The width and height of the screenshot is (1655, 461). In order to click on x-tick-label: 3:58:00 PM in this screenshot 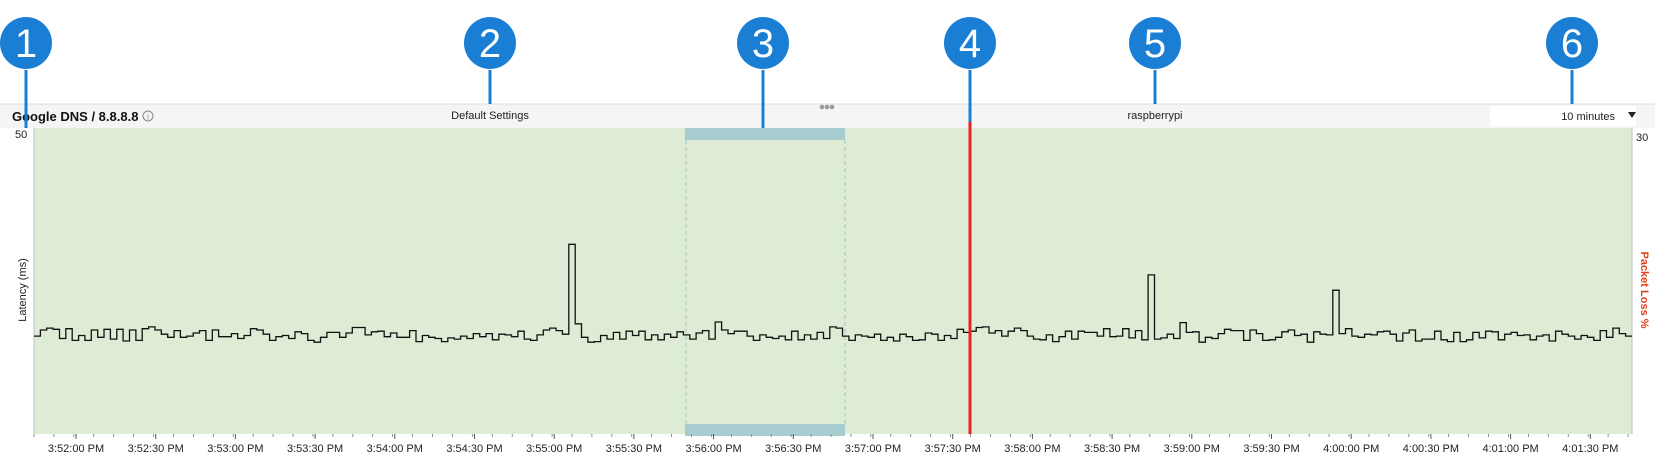, I will do `click(1032, 449)`.